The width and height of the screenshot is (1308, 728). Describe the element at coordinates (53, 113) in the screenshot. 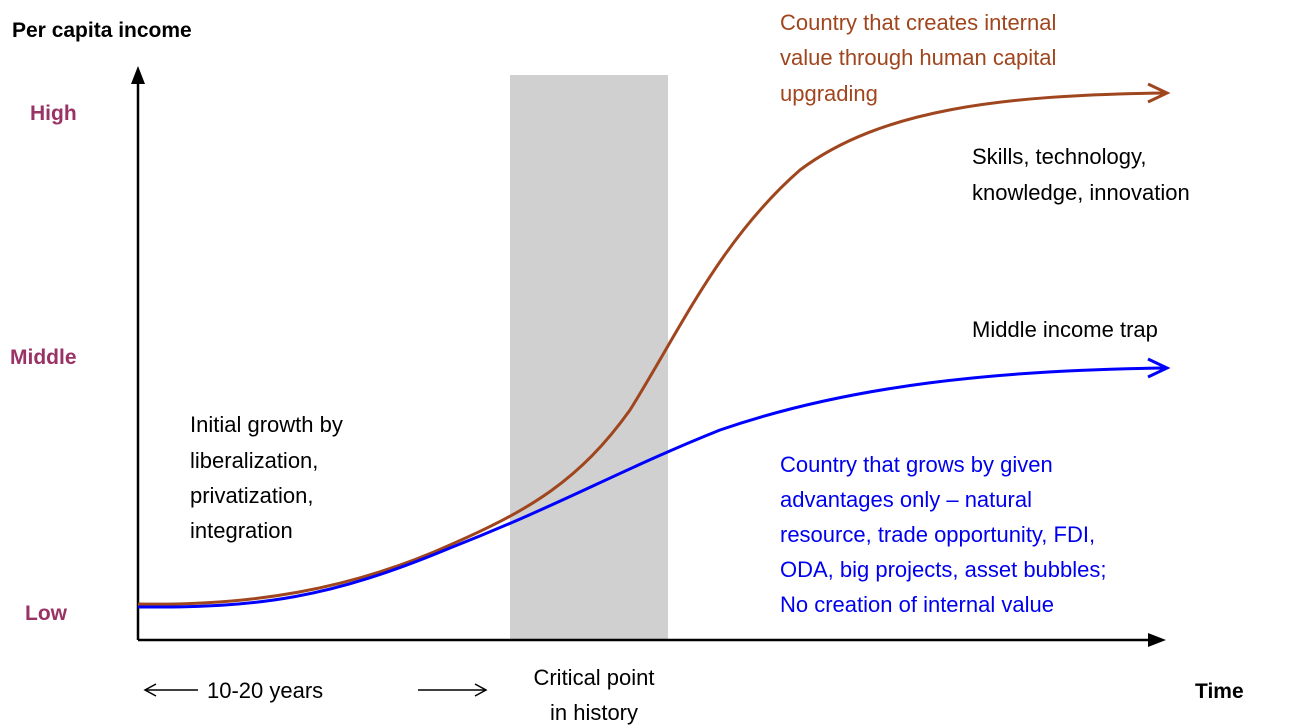

I see `level-label: High` at that location.